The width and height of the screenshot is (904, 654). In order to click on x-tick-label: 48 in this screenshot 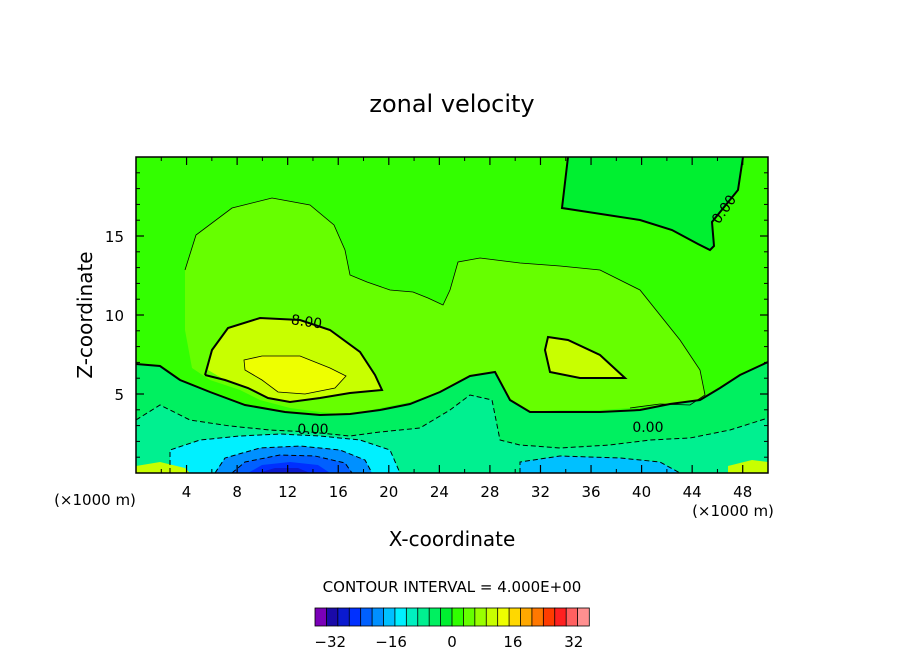, I will do `click(742, 492)`.